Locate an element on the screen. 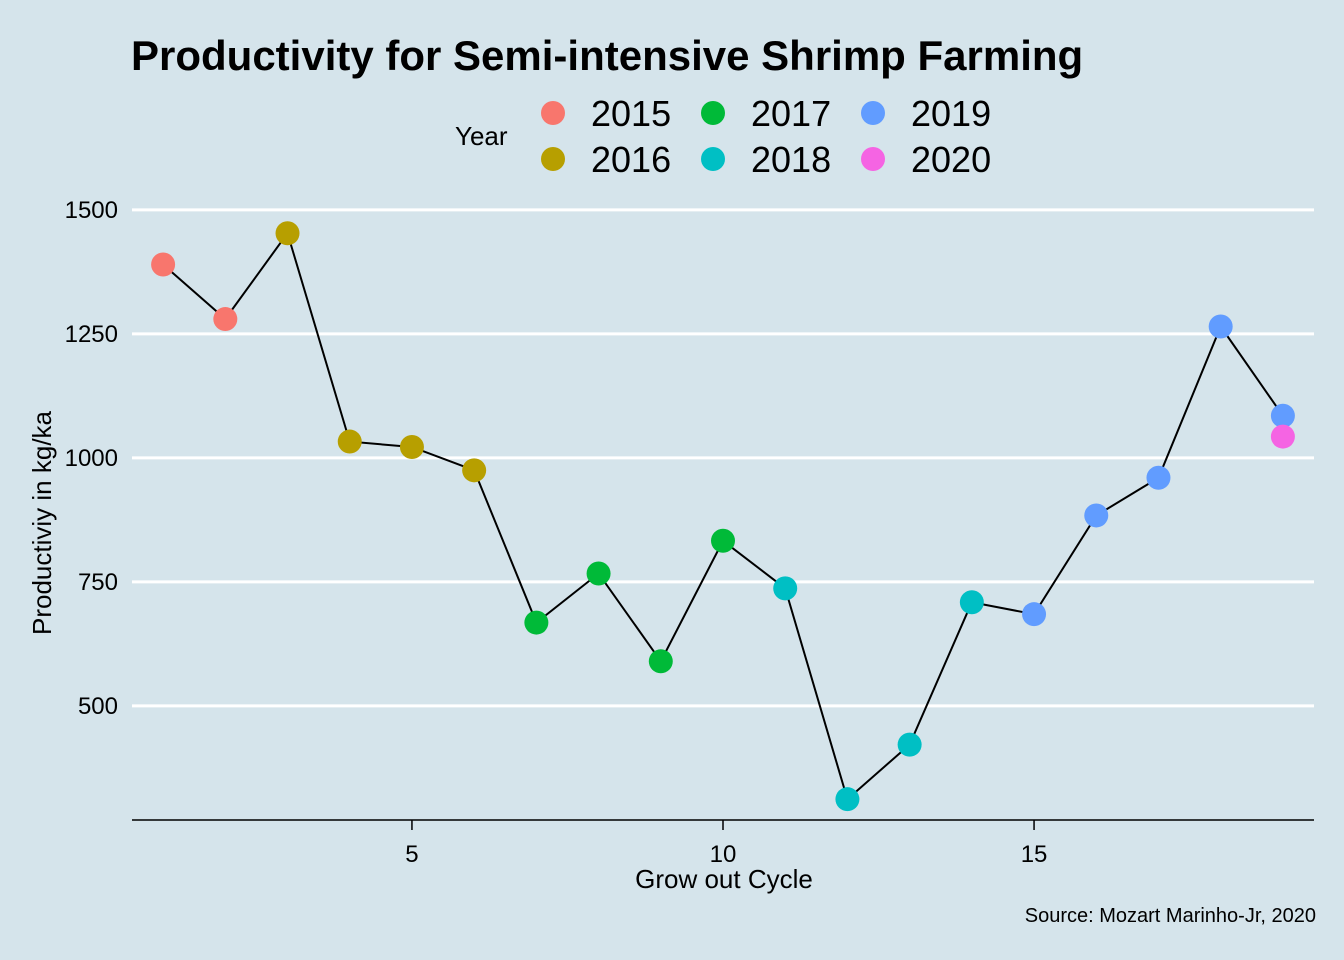  legend-label: 2017 is located at coordinates (791, 113).